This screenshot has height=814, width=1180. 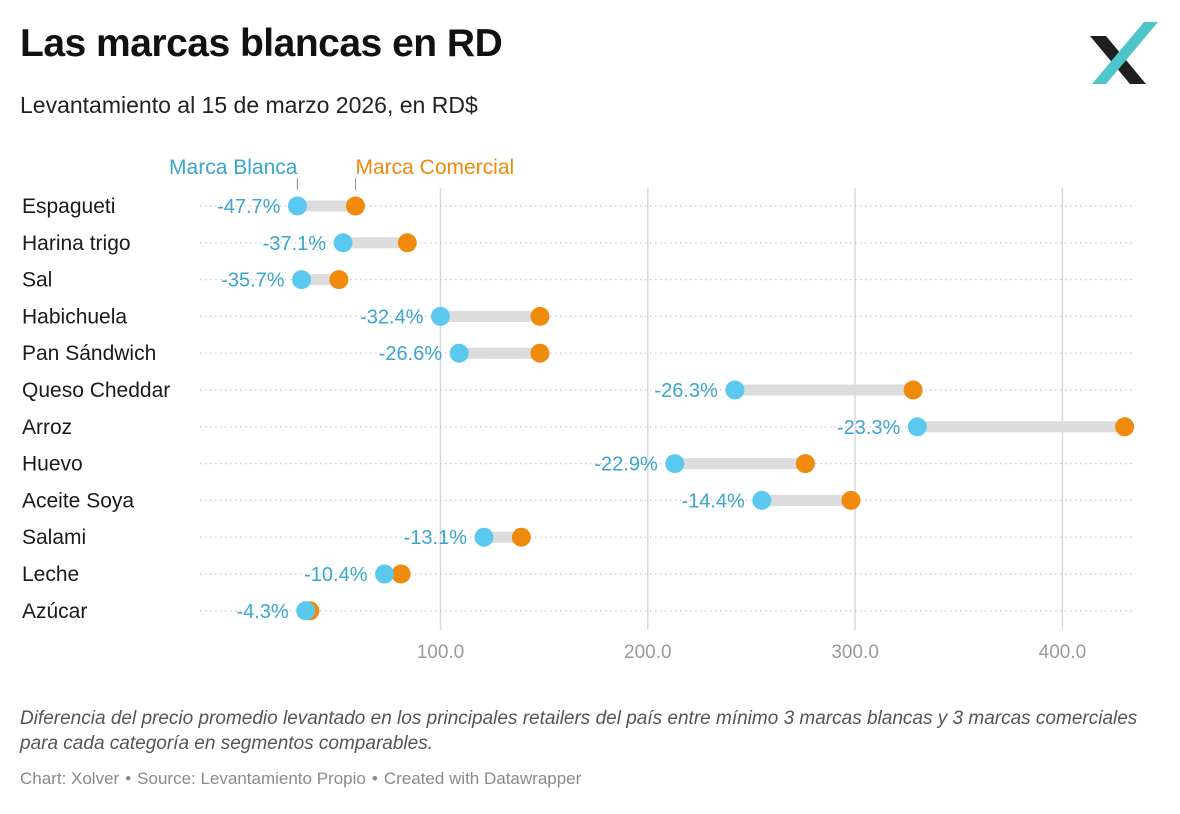 I want to click on category-label: Queso Cheddar, so click(x=96, y=390).